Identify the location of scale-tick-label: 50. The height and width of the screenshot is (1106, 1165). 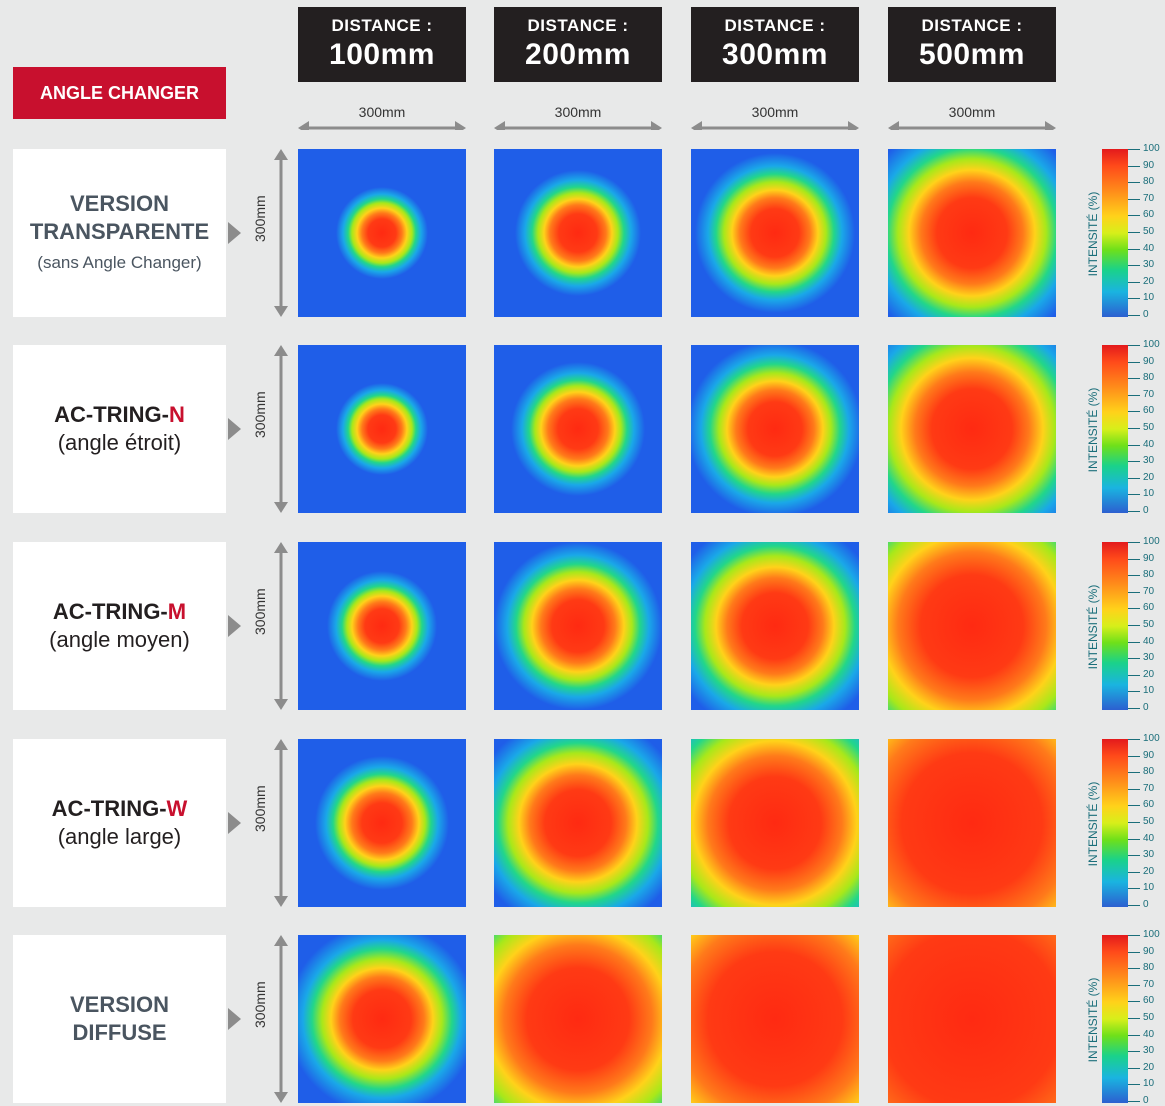
(1149, 1017).